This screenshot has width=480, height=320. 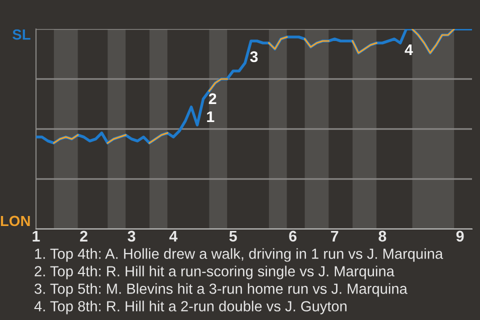 I want to click on annotation: 2, so click(x=212, y=98).